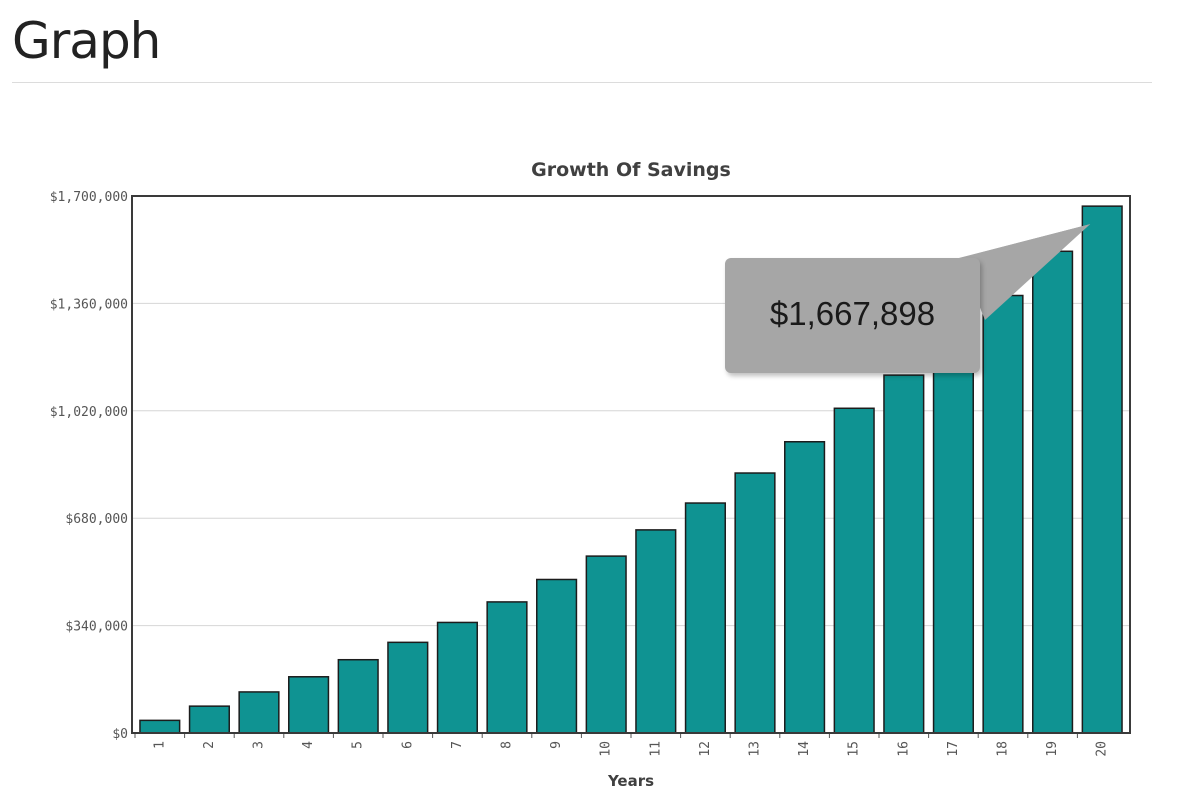 The height and width of the screenshot is (810, 1199). What do you see at coordinates (507, 745) in the screenshot?
I see `x-tick-label: 8` at bounding box center [507, 745].